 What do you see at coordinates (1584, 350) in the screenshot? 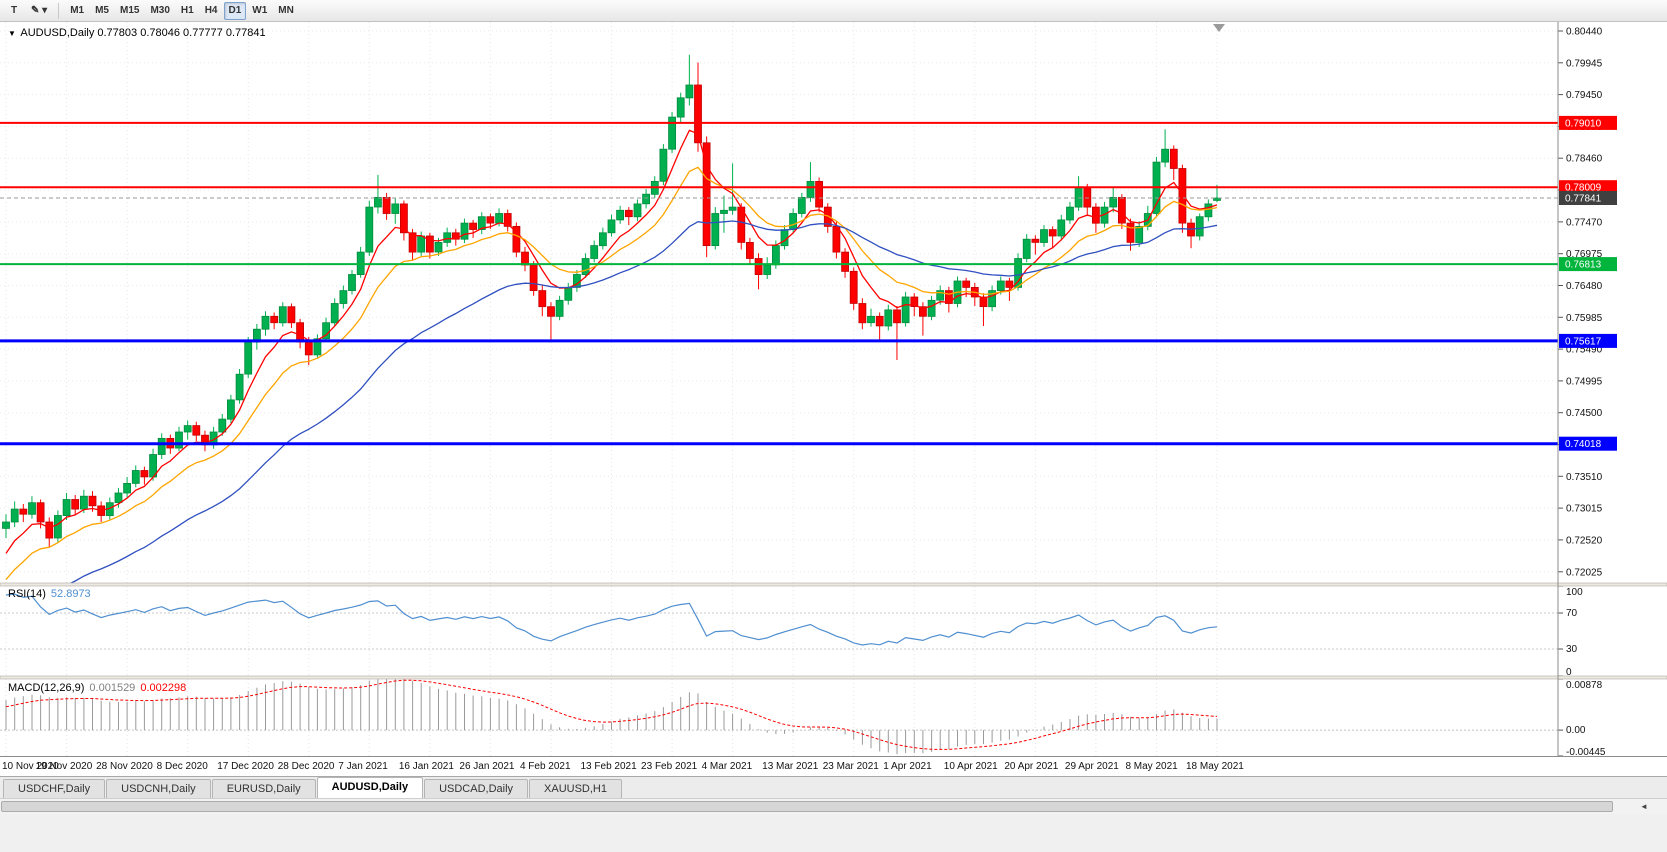
I see `svg-text: 0.75490` at bounding box center [1584, 350].